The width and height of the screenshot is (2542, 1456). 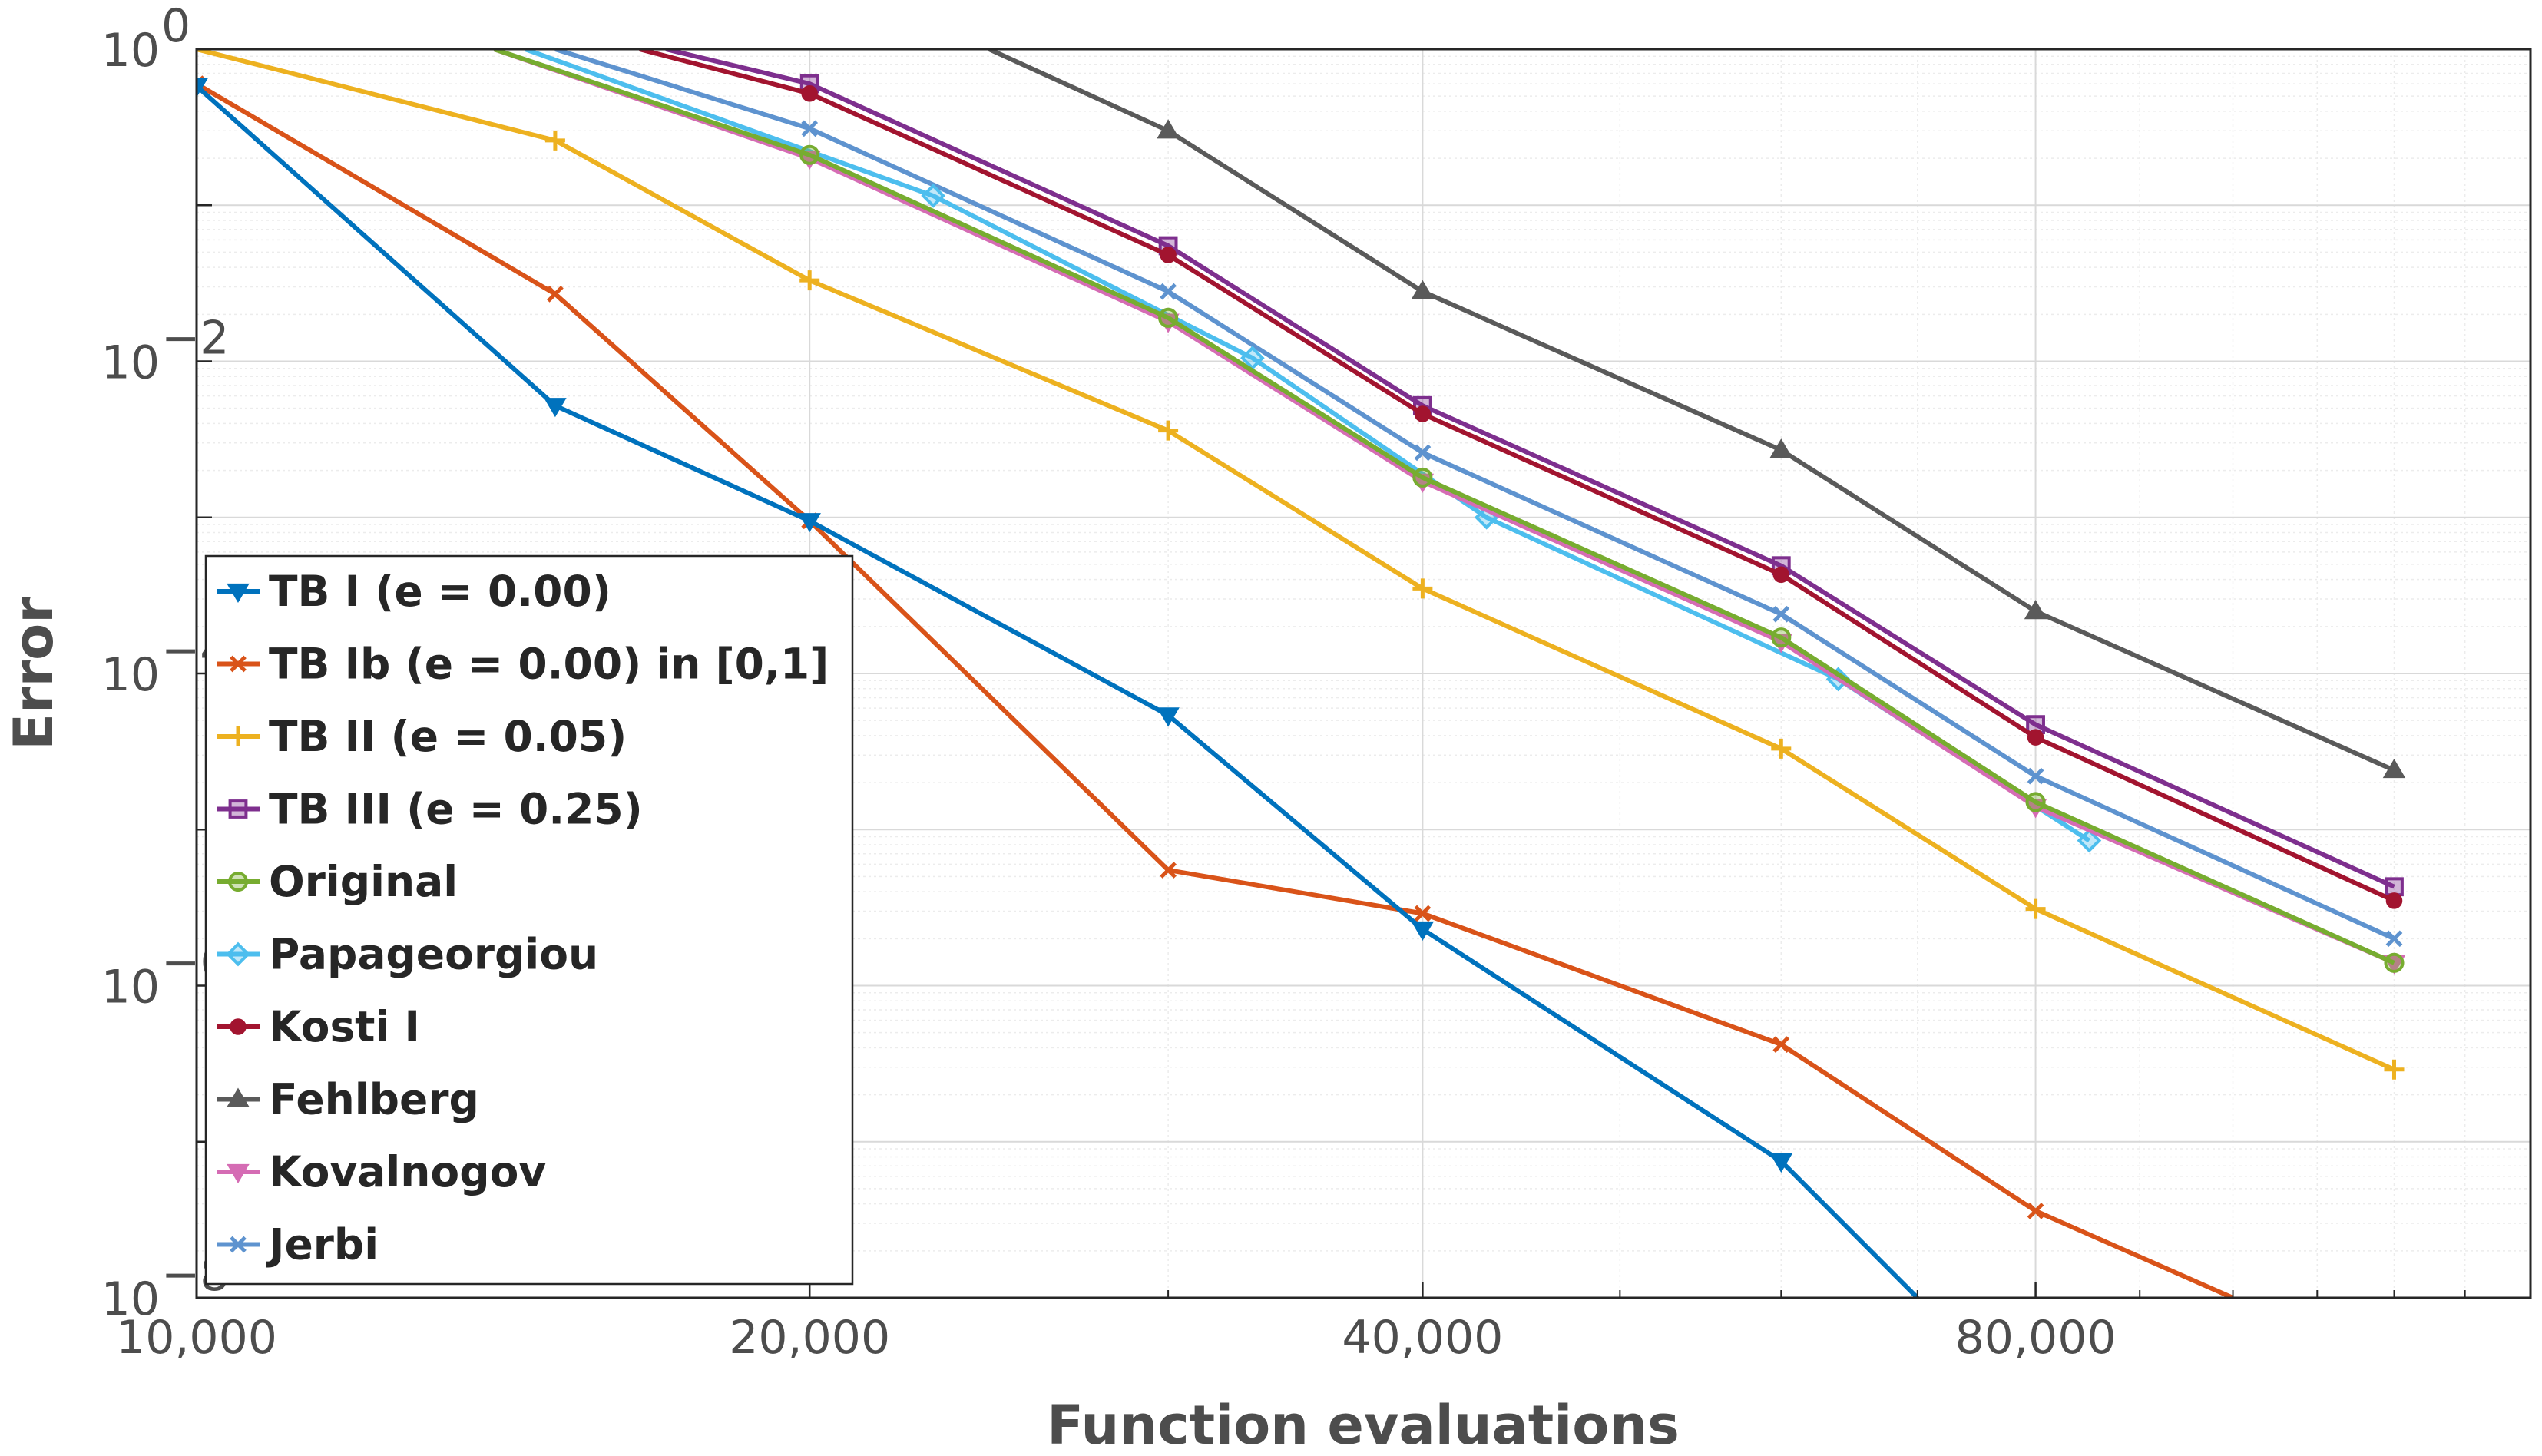 I want to click on y-tick-exponent: −2, so click(x=195, y=339).